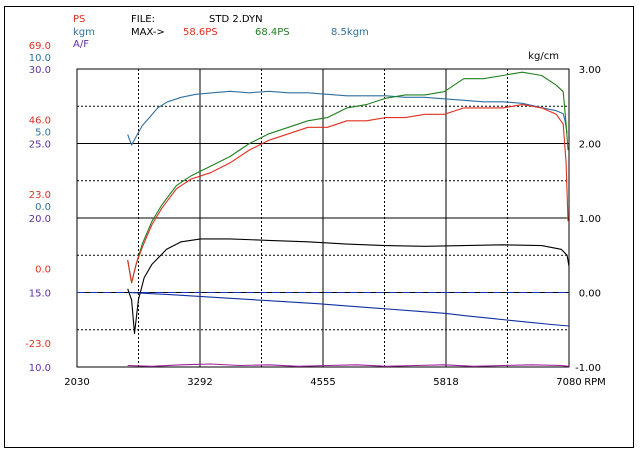  Describe the element at coordinates (143, 19) in the screenshot. I see `file-label: FILE:` at that location.